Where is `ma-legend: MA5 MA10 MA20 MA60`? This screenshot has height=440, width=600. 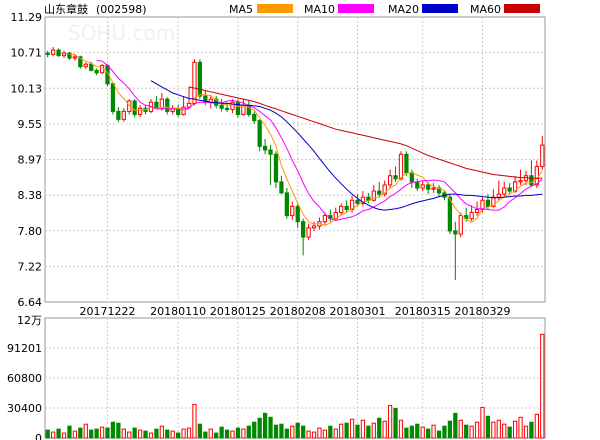
ma-legend: MA5 MA10 MA20 MA60 is located at coordinates (384, 9).